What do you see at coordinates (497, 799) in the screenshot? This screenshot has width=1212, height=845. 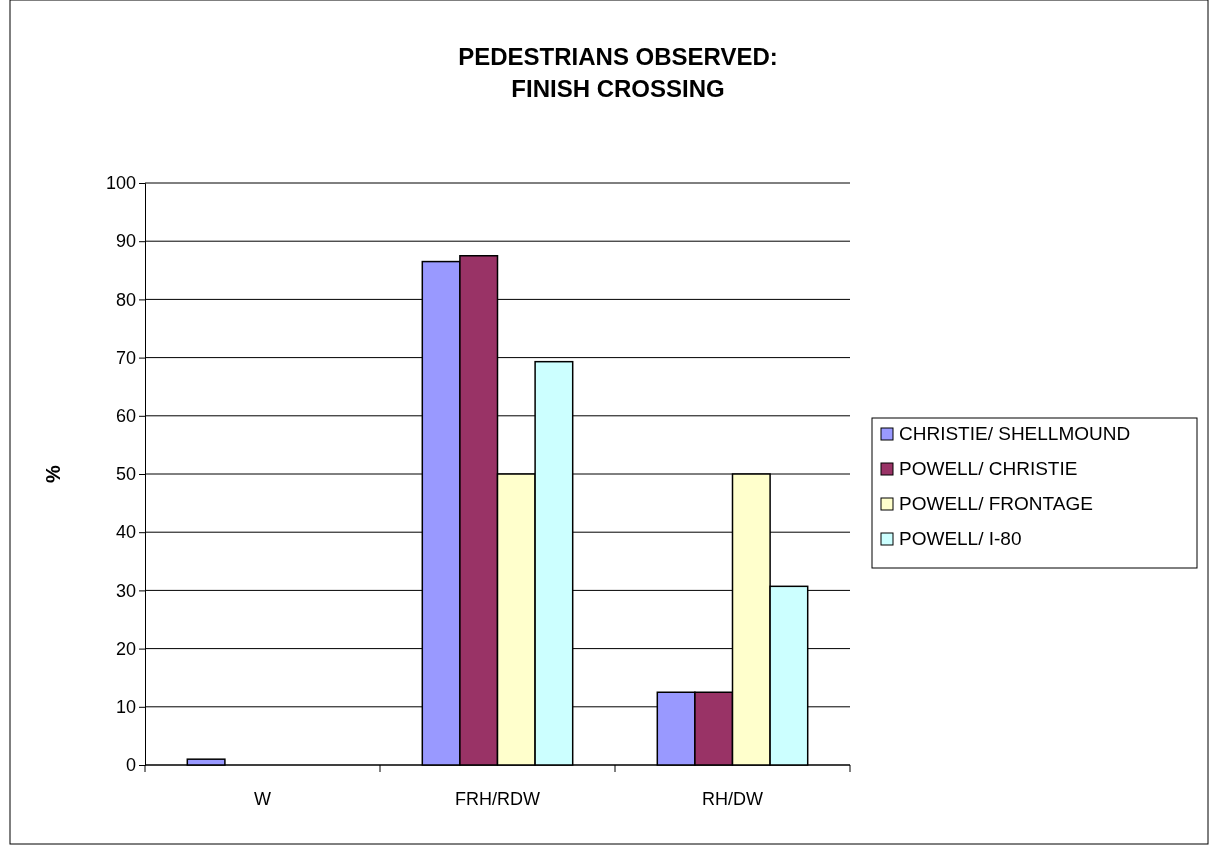 I see `x-tick-label: FRH/RDW` at bounding box center [497, 799].